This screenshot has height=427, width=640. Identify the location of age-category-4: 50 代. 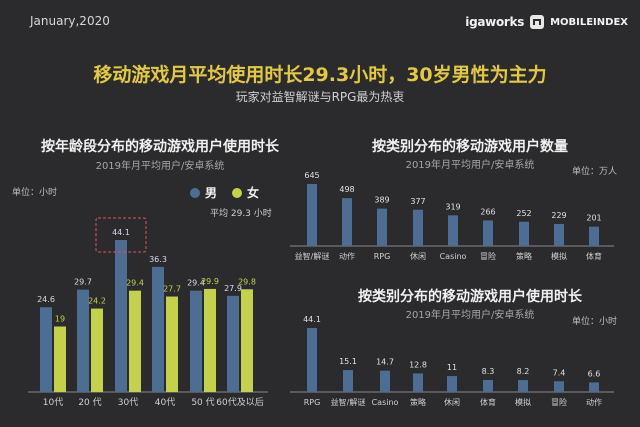
(202, 402).